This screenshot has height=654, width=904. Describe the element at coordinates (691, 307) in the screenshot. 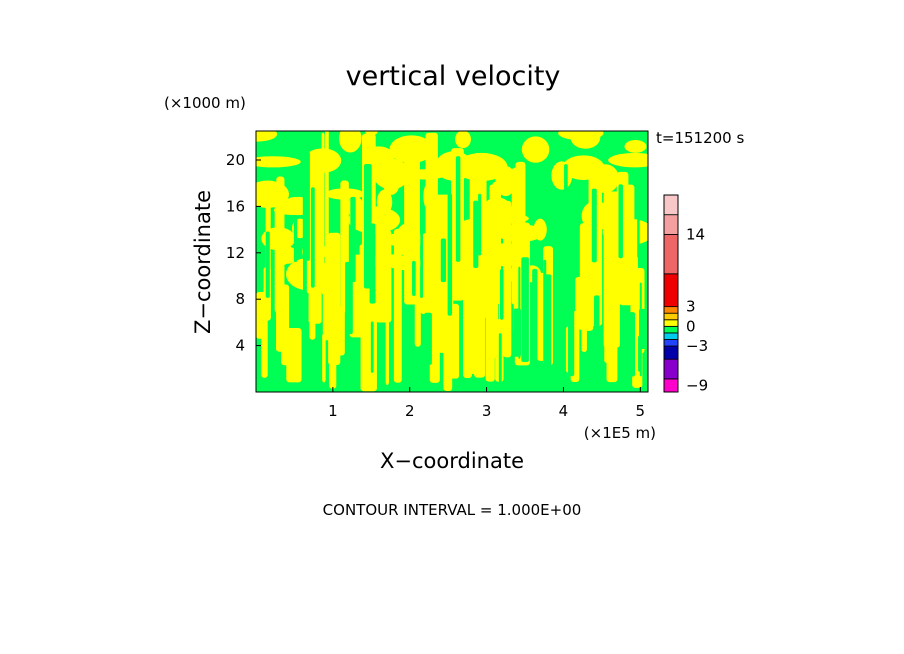

I see `colorbar-tick-label: 3` at that location.